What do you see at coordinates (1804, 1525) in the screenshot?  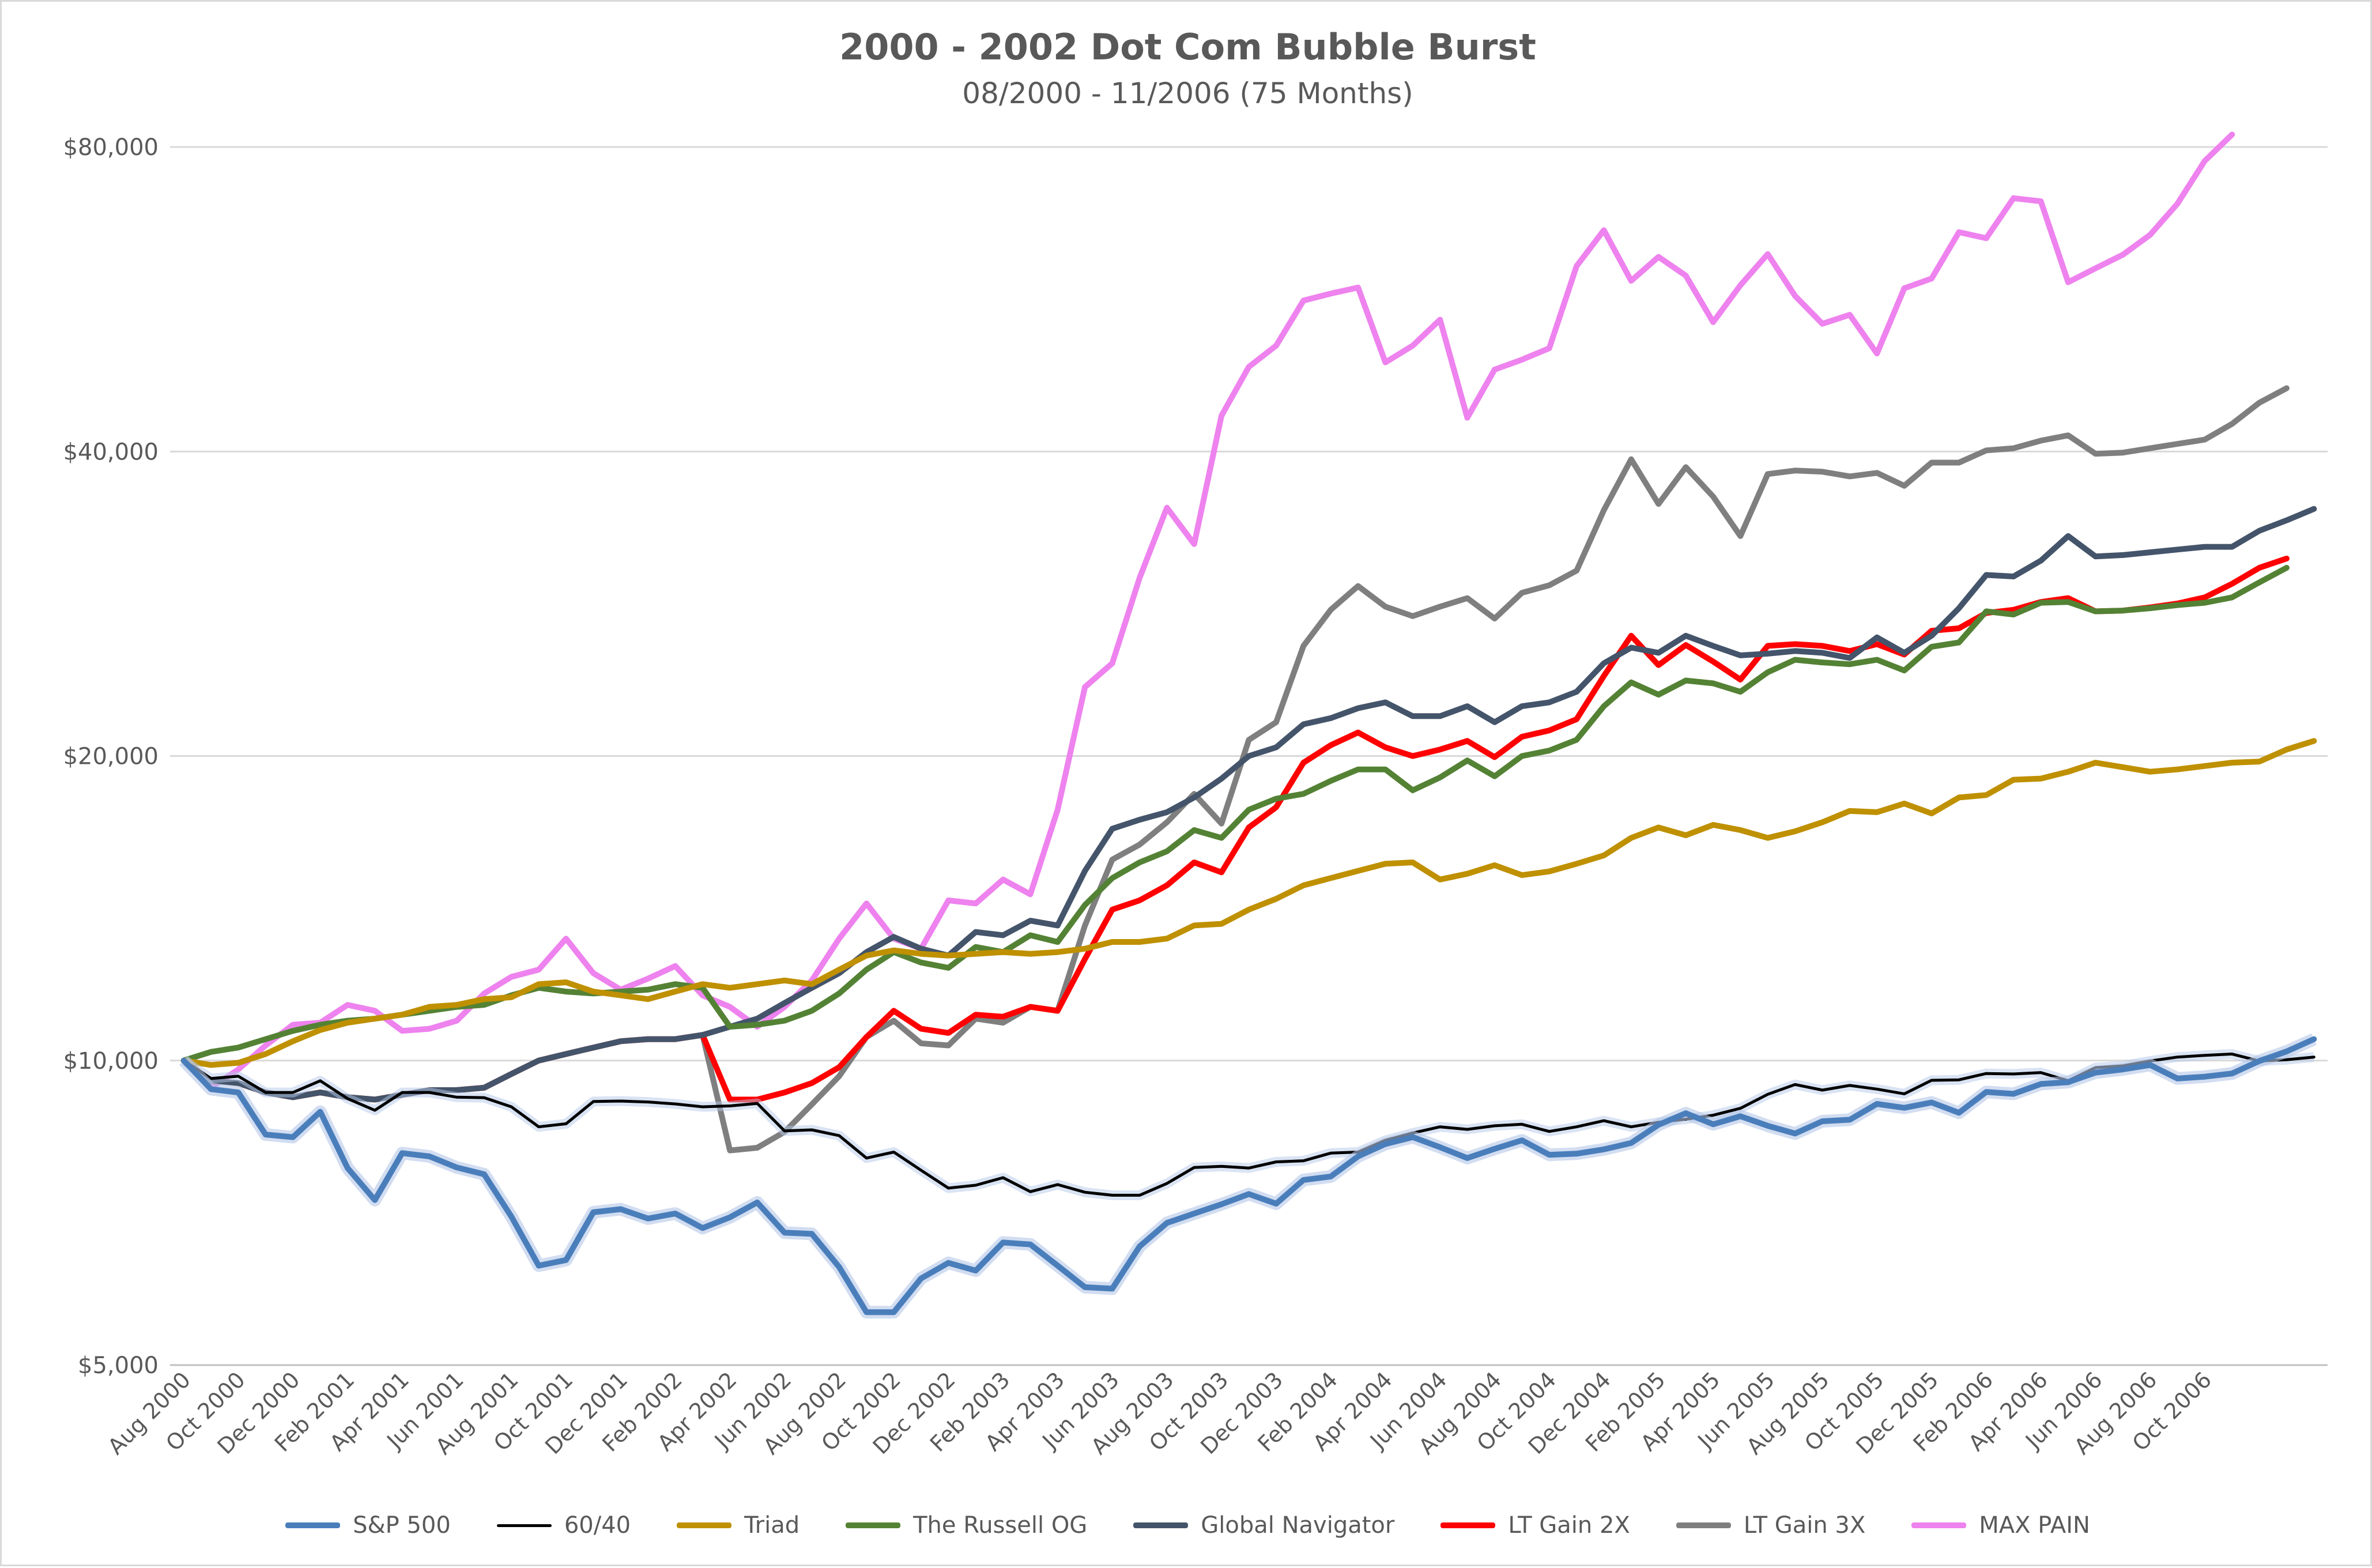 I see `legend-label: LT Gain 3X` at bounding box center [1804, 1525].